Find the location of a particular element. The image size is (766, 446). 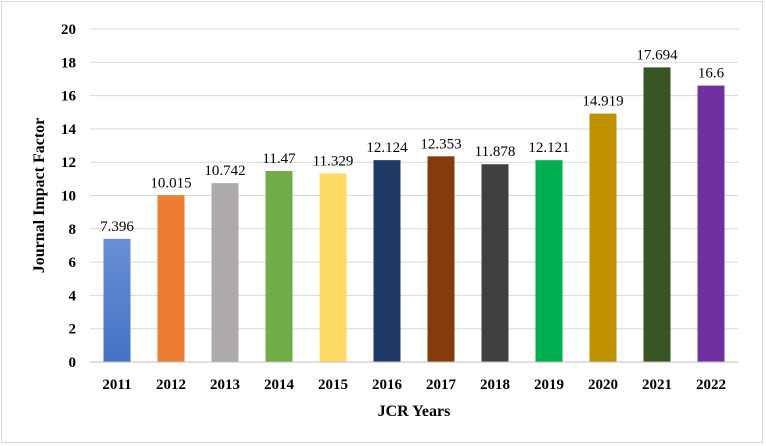

x-tick-label: 2022 is located at coordinates (711, 385).